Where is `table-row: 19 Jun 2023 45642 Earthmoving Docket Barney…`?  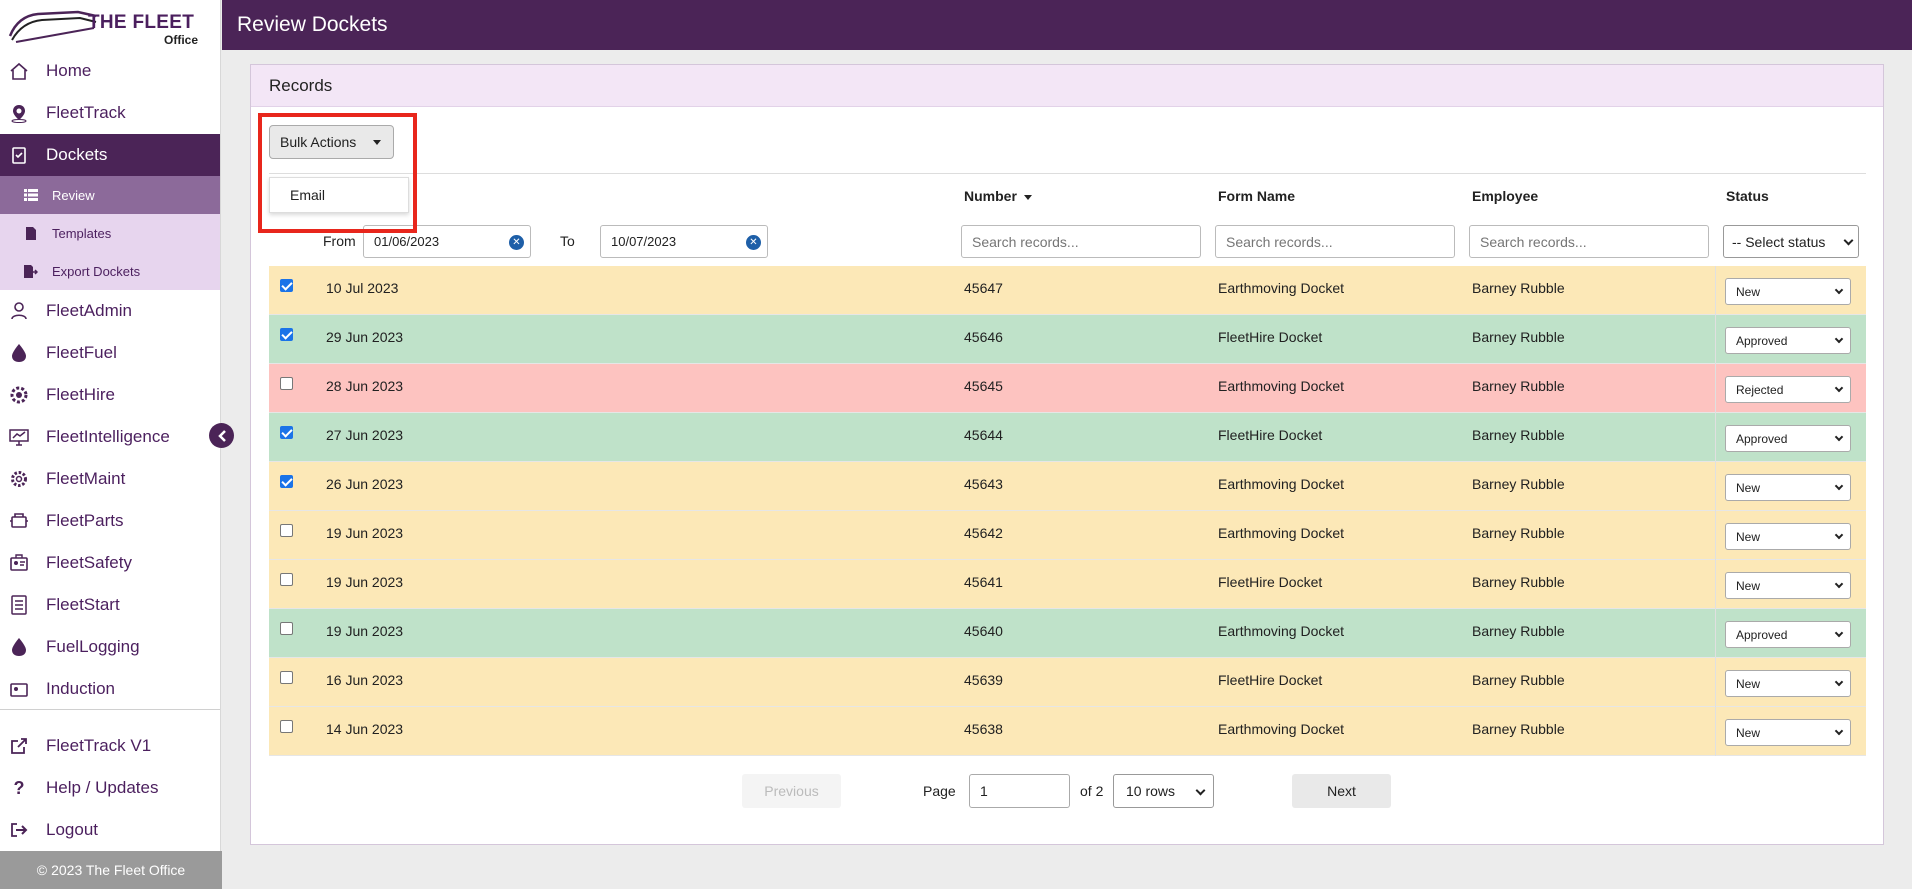
table-row: 19 Jun 2023 45642 Earthmoving Docket Barney… is located at coordinates (1067, 535).